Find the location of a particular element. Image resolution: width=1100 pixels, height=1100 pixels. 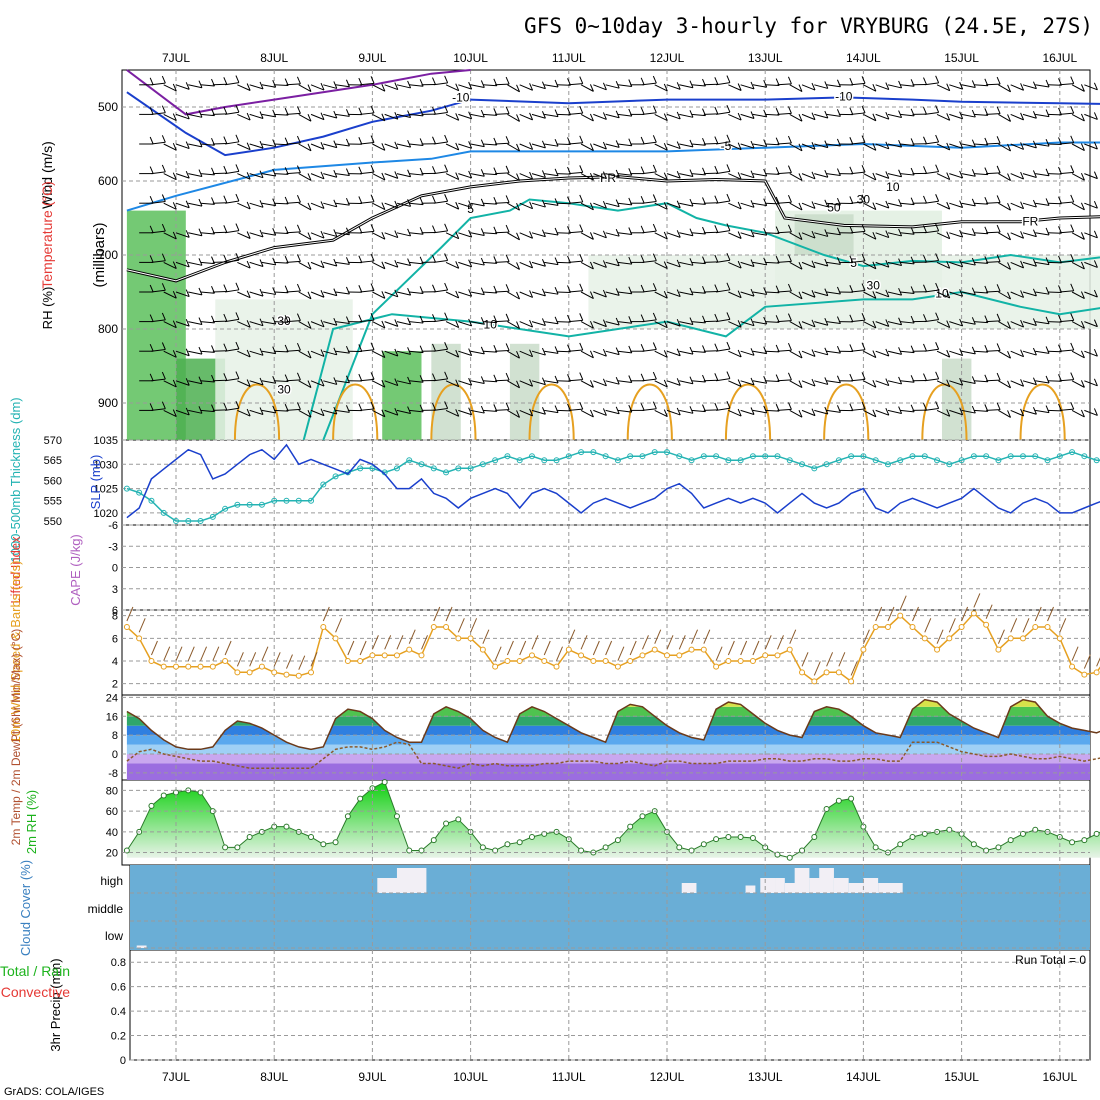

wind-tick-label: 4 is located at coordinates (115, 662).